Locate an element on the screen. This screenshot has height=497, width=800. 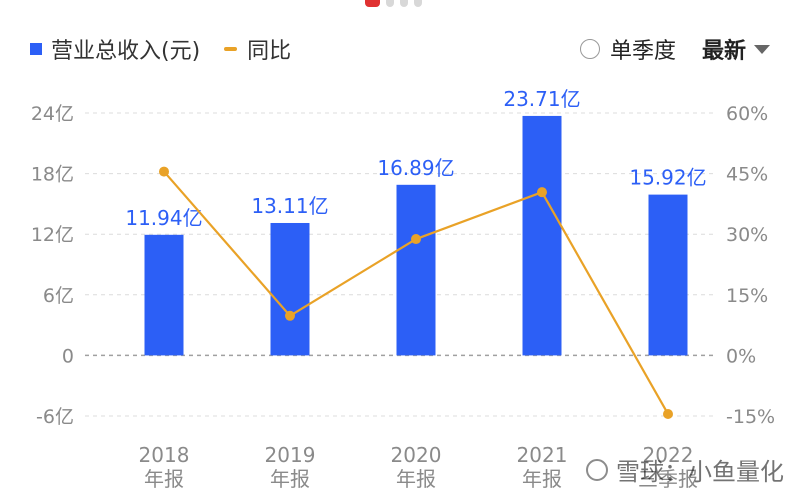
x-axis-tick-label: 2022 is located at coordinates (668, 455).